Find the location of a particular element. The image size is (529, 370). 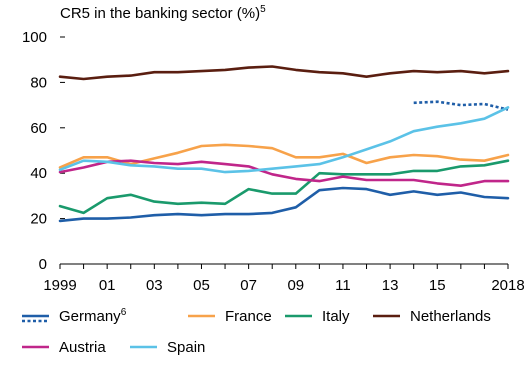

chart-title: CR5 in the banking sector (%)5 is located at coordinates (163, 13).